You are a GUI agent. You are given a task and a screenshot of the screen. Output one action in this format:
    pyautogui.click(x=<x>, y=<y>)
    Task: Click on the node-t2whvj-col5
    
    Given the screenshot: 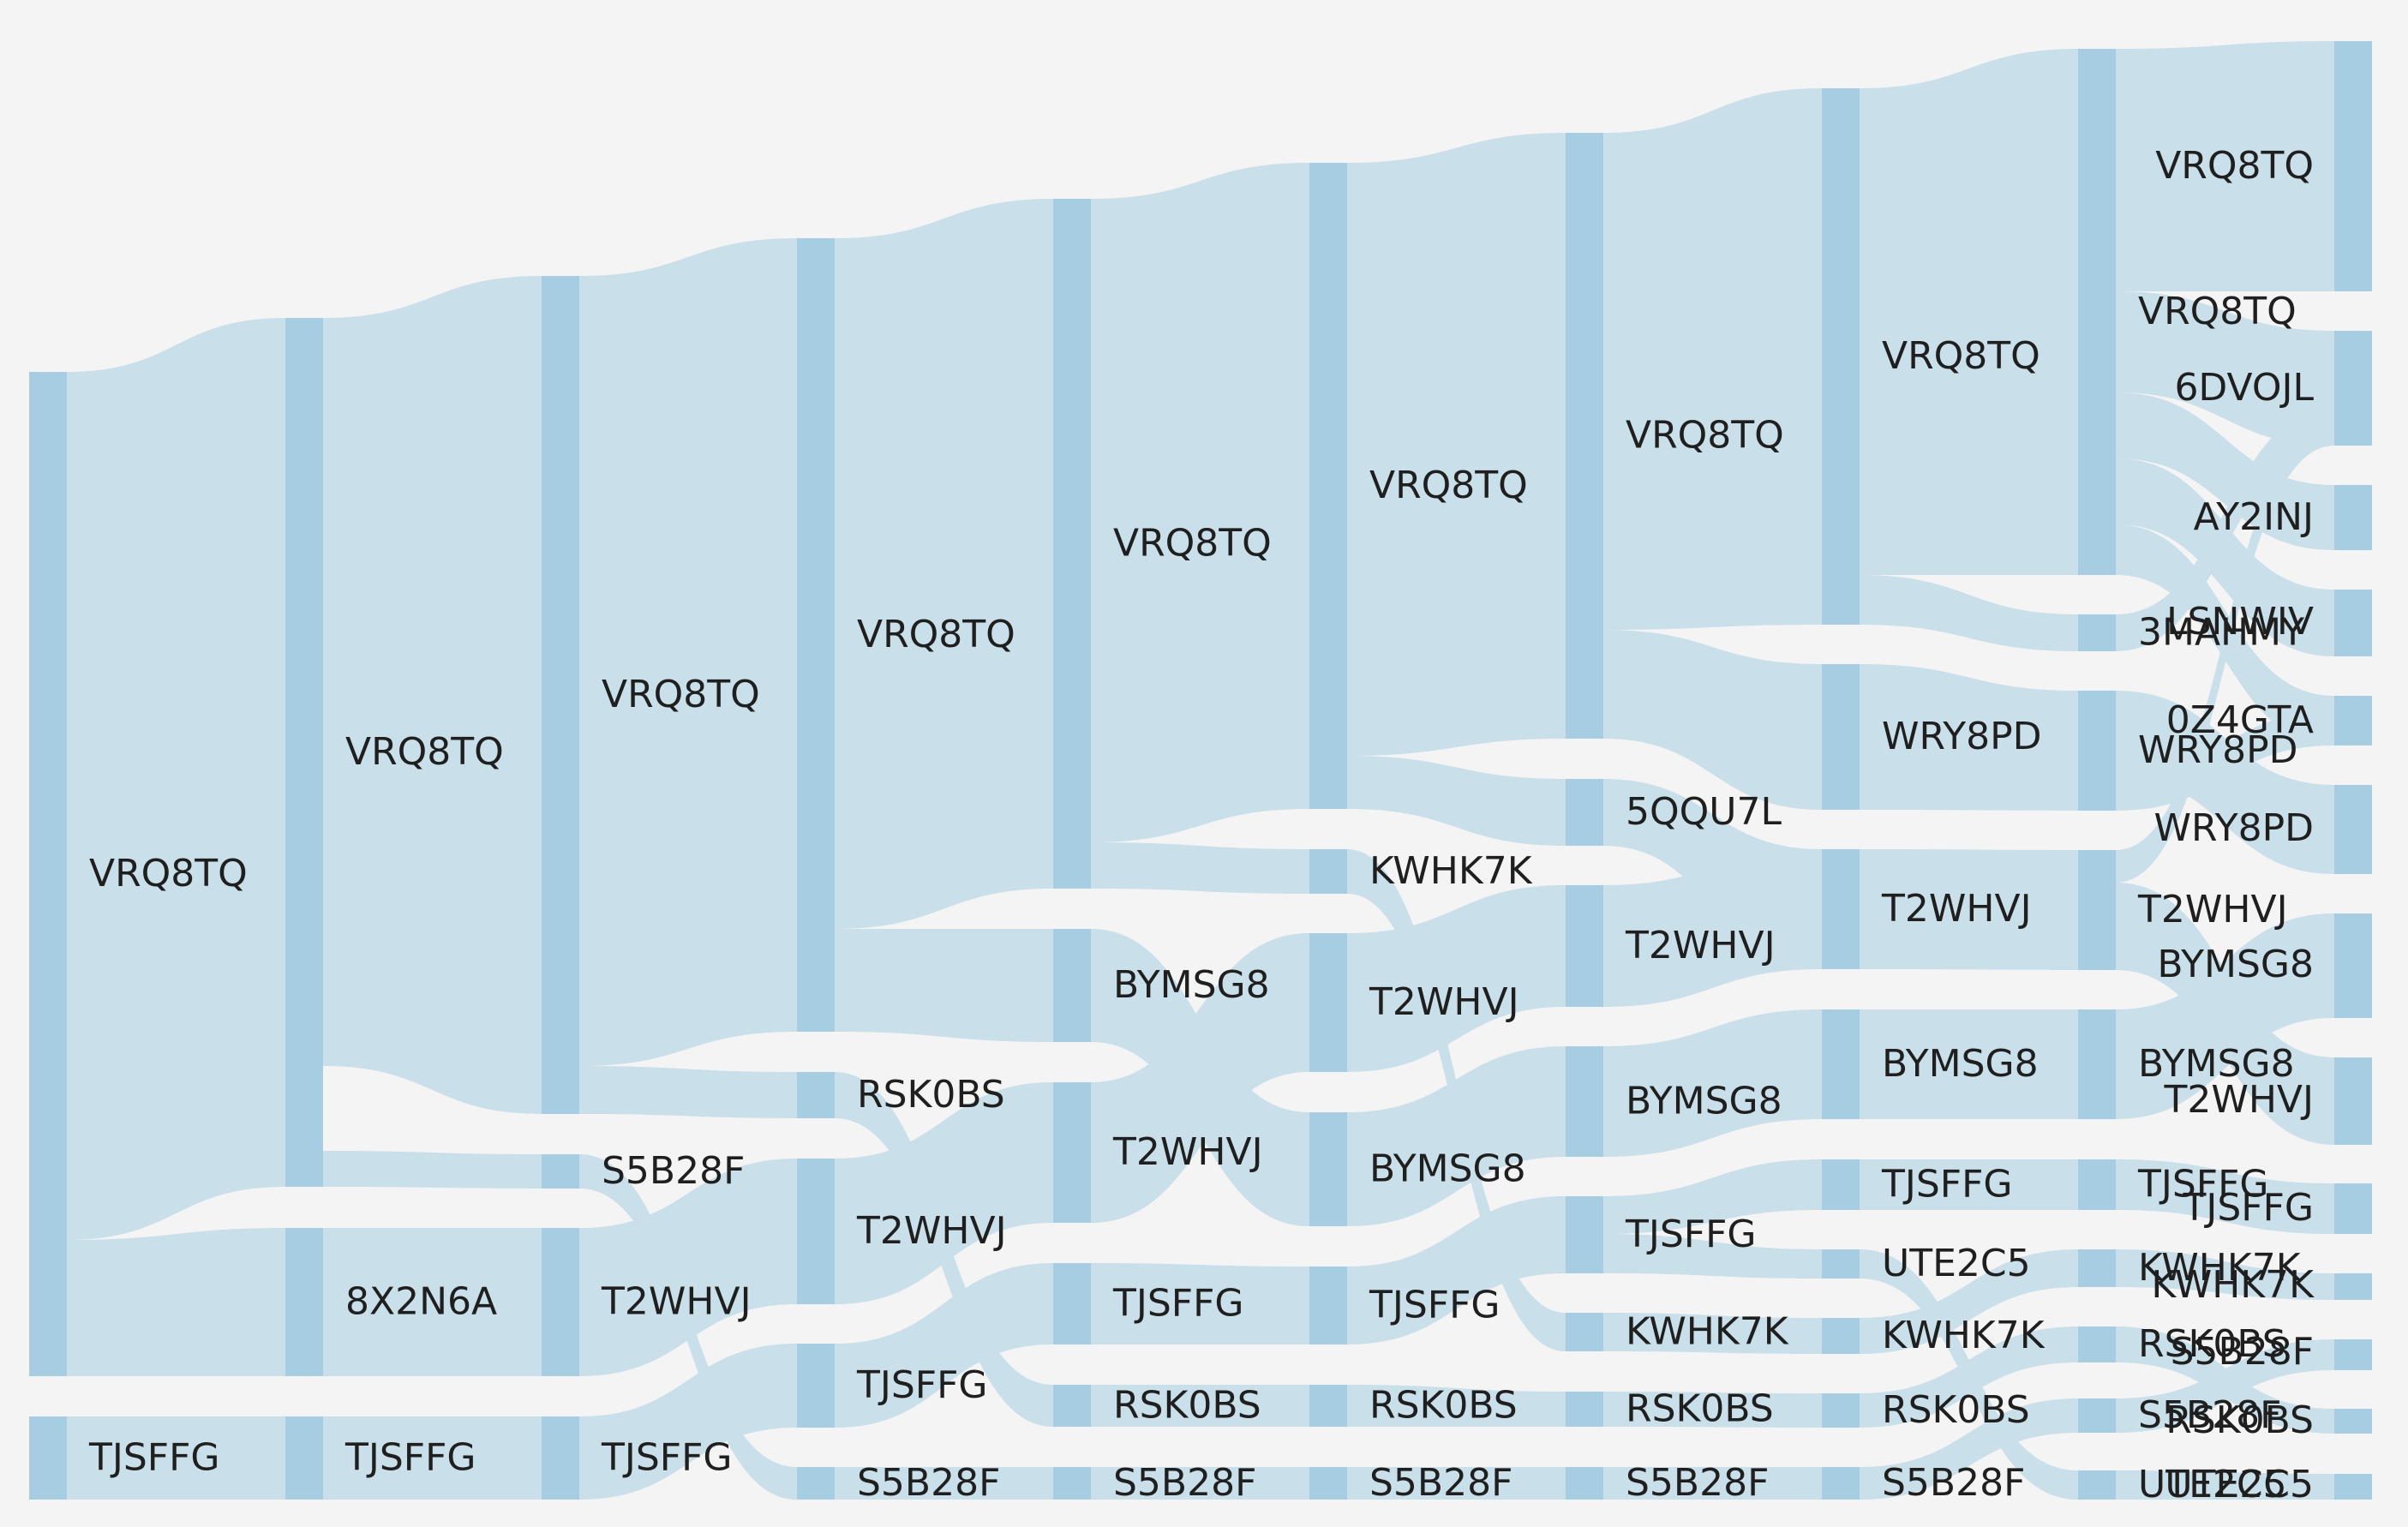 What is the action you would take?
    pyautogui.click(x=1328, y=1003)
    